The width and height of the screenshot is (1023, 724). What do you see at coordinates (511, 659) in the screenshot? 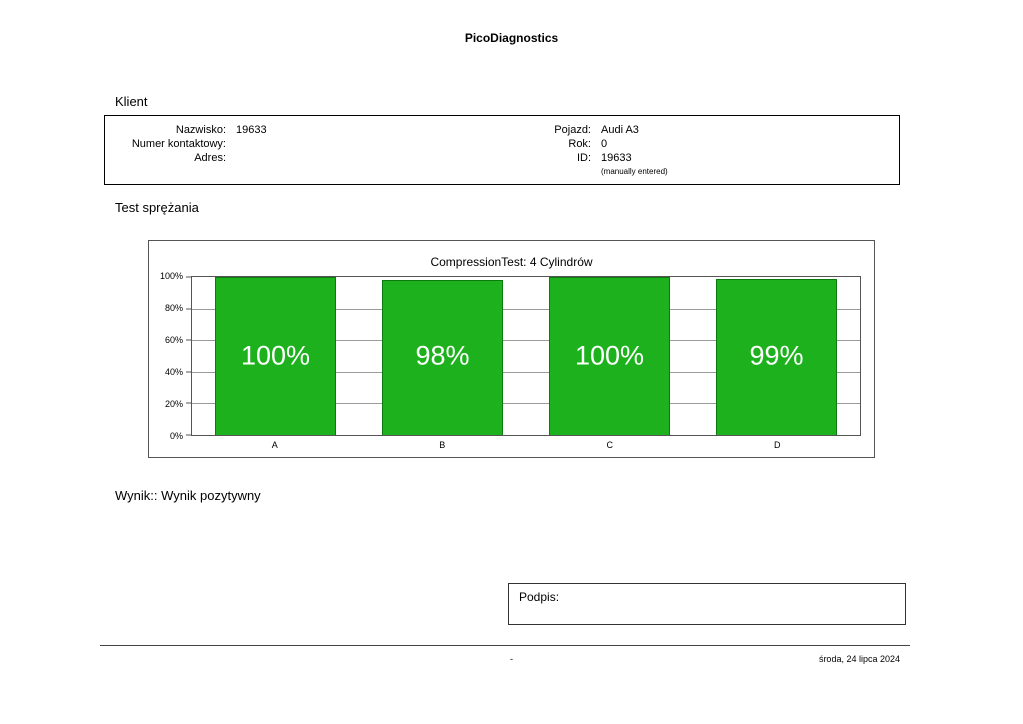
I see `footer-page-marker: -` at bounding box center [511, 659].